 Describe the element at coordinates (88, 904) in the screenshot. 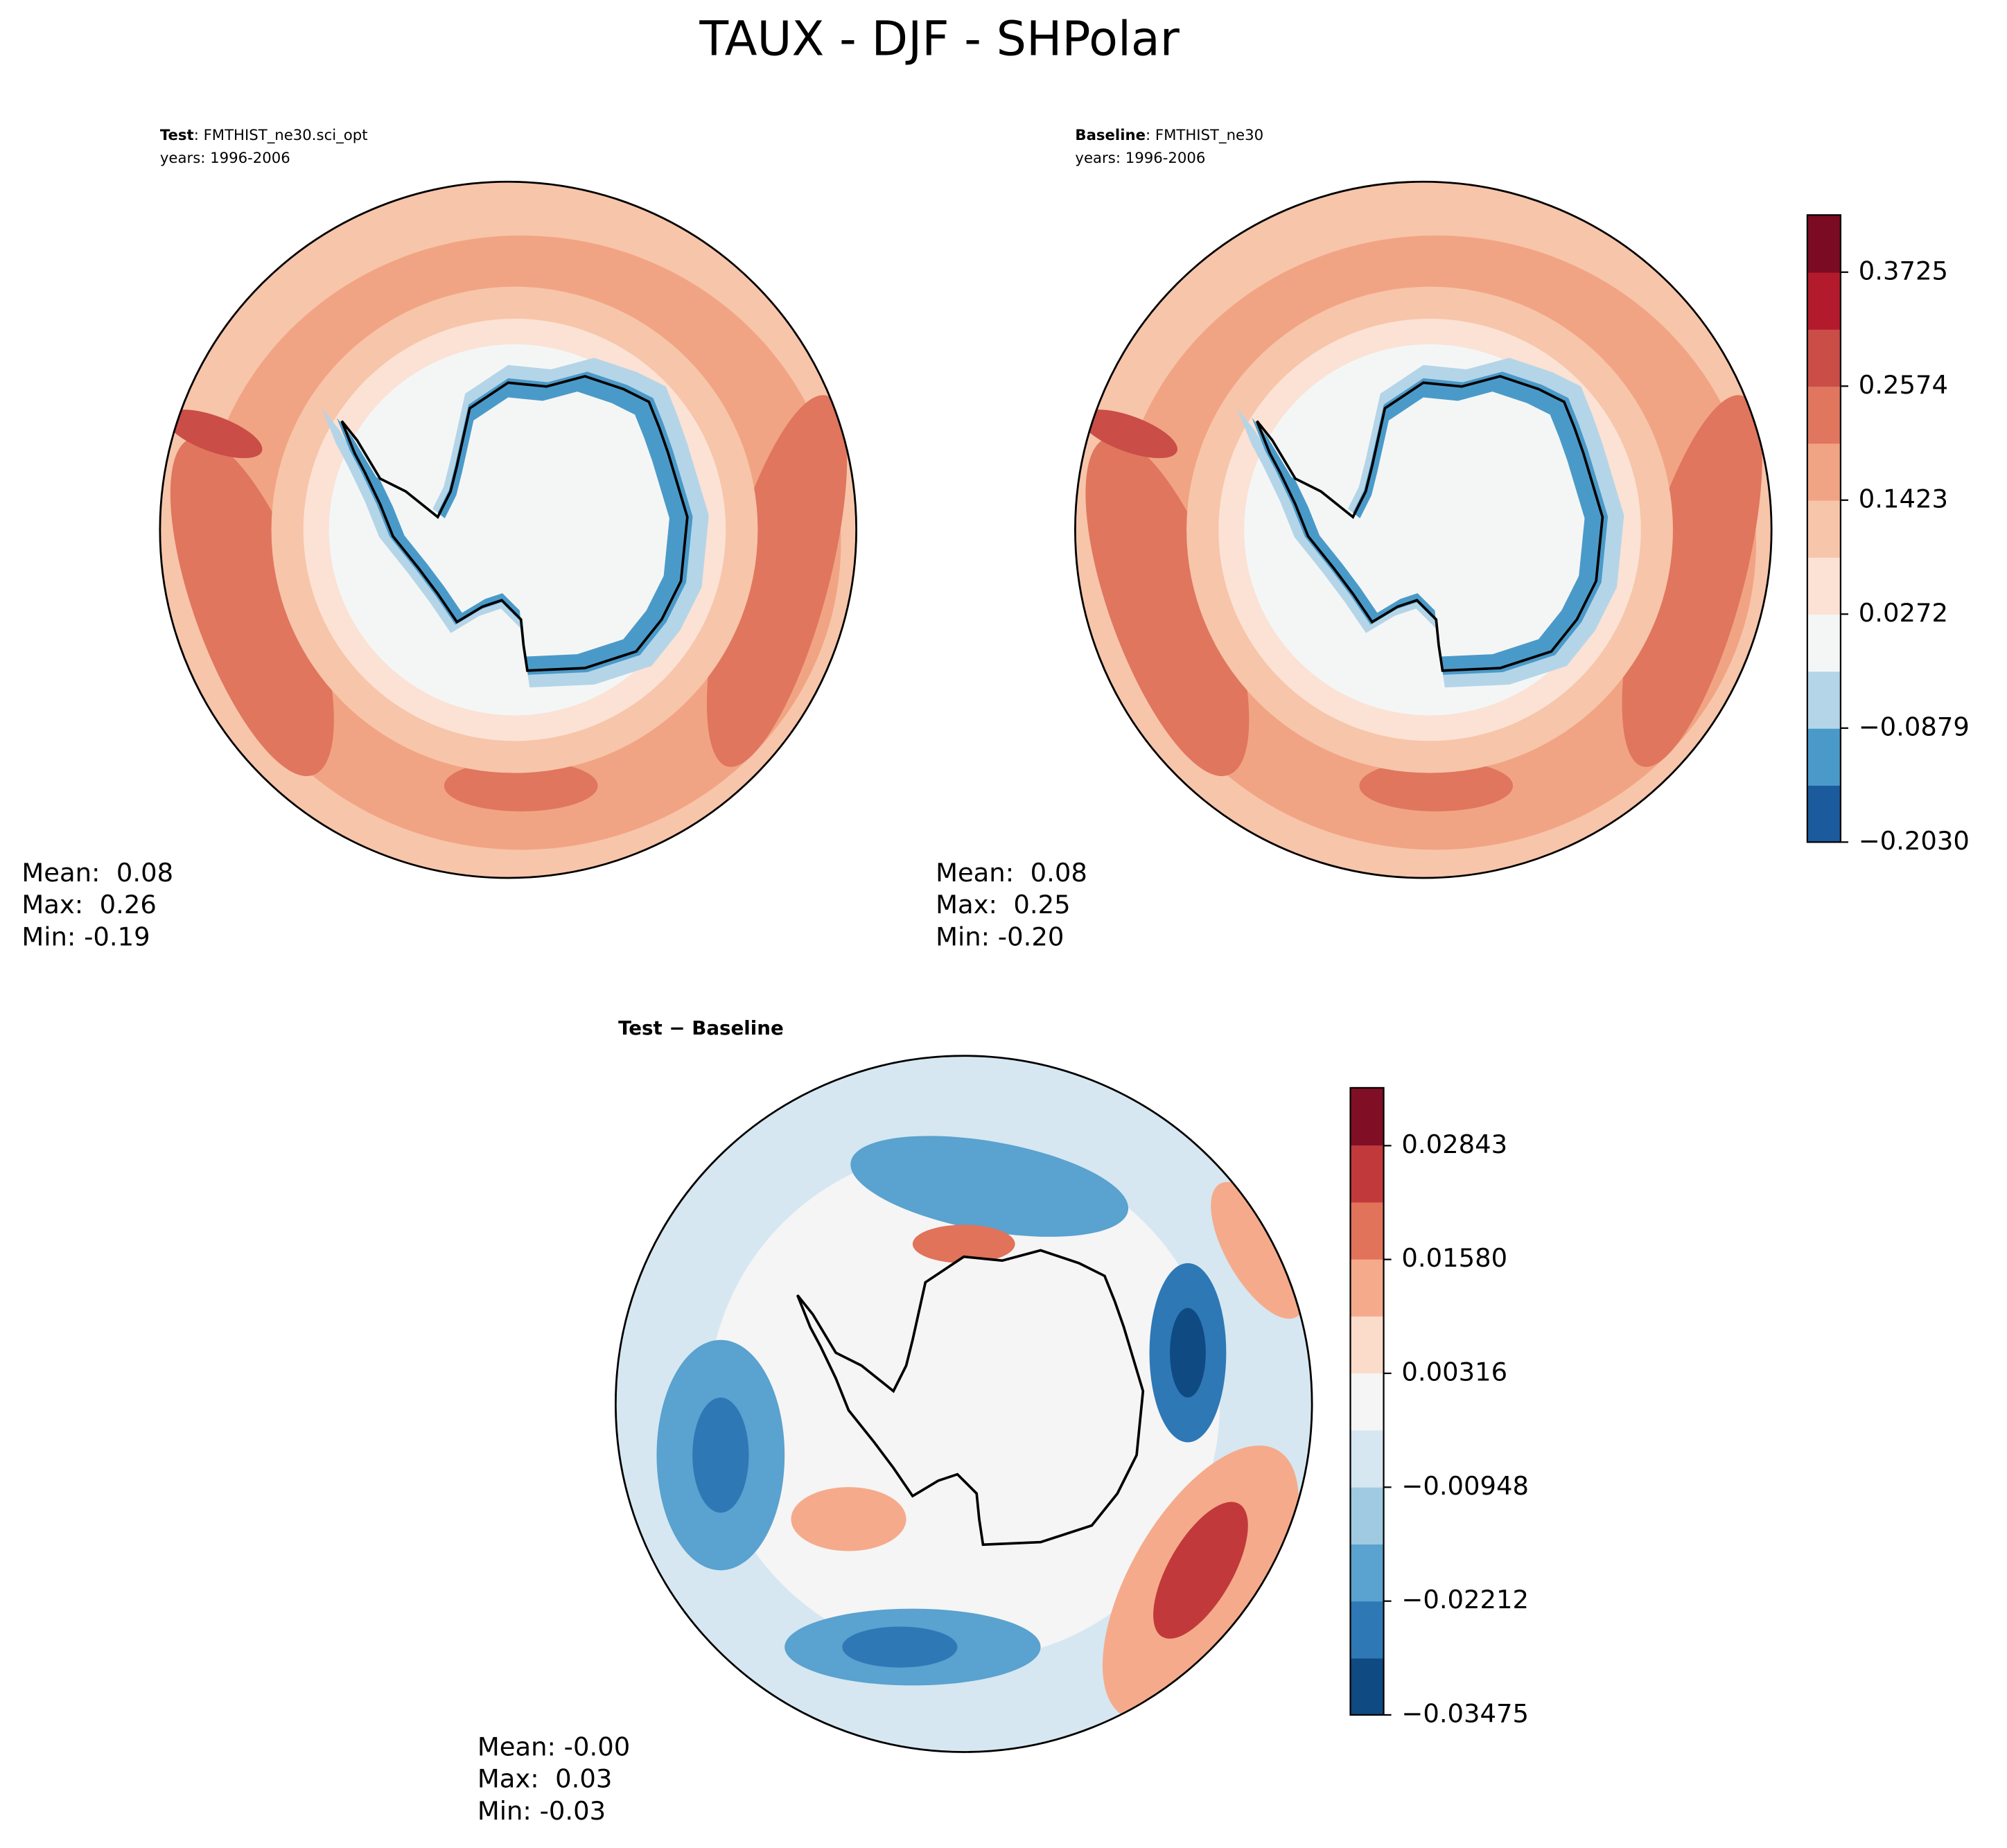

I see `panel-stat: Max: 0.26` at that location.